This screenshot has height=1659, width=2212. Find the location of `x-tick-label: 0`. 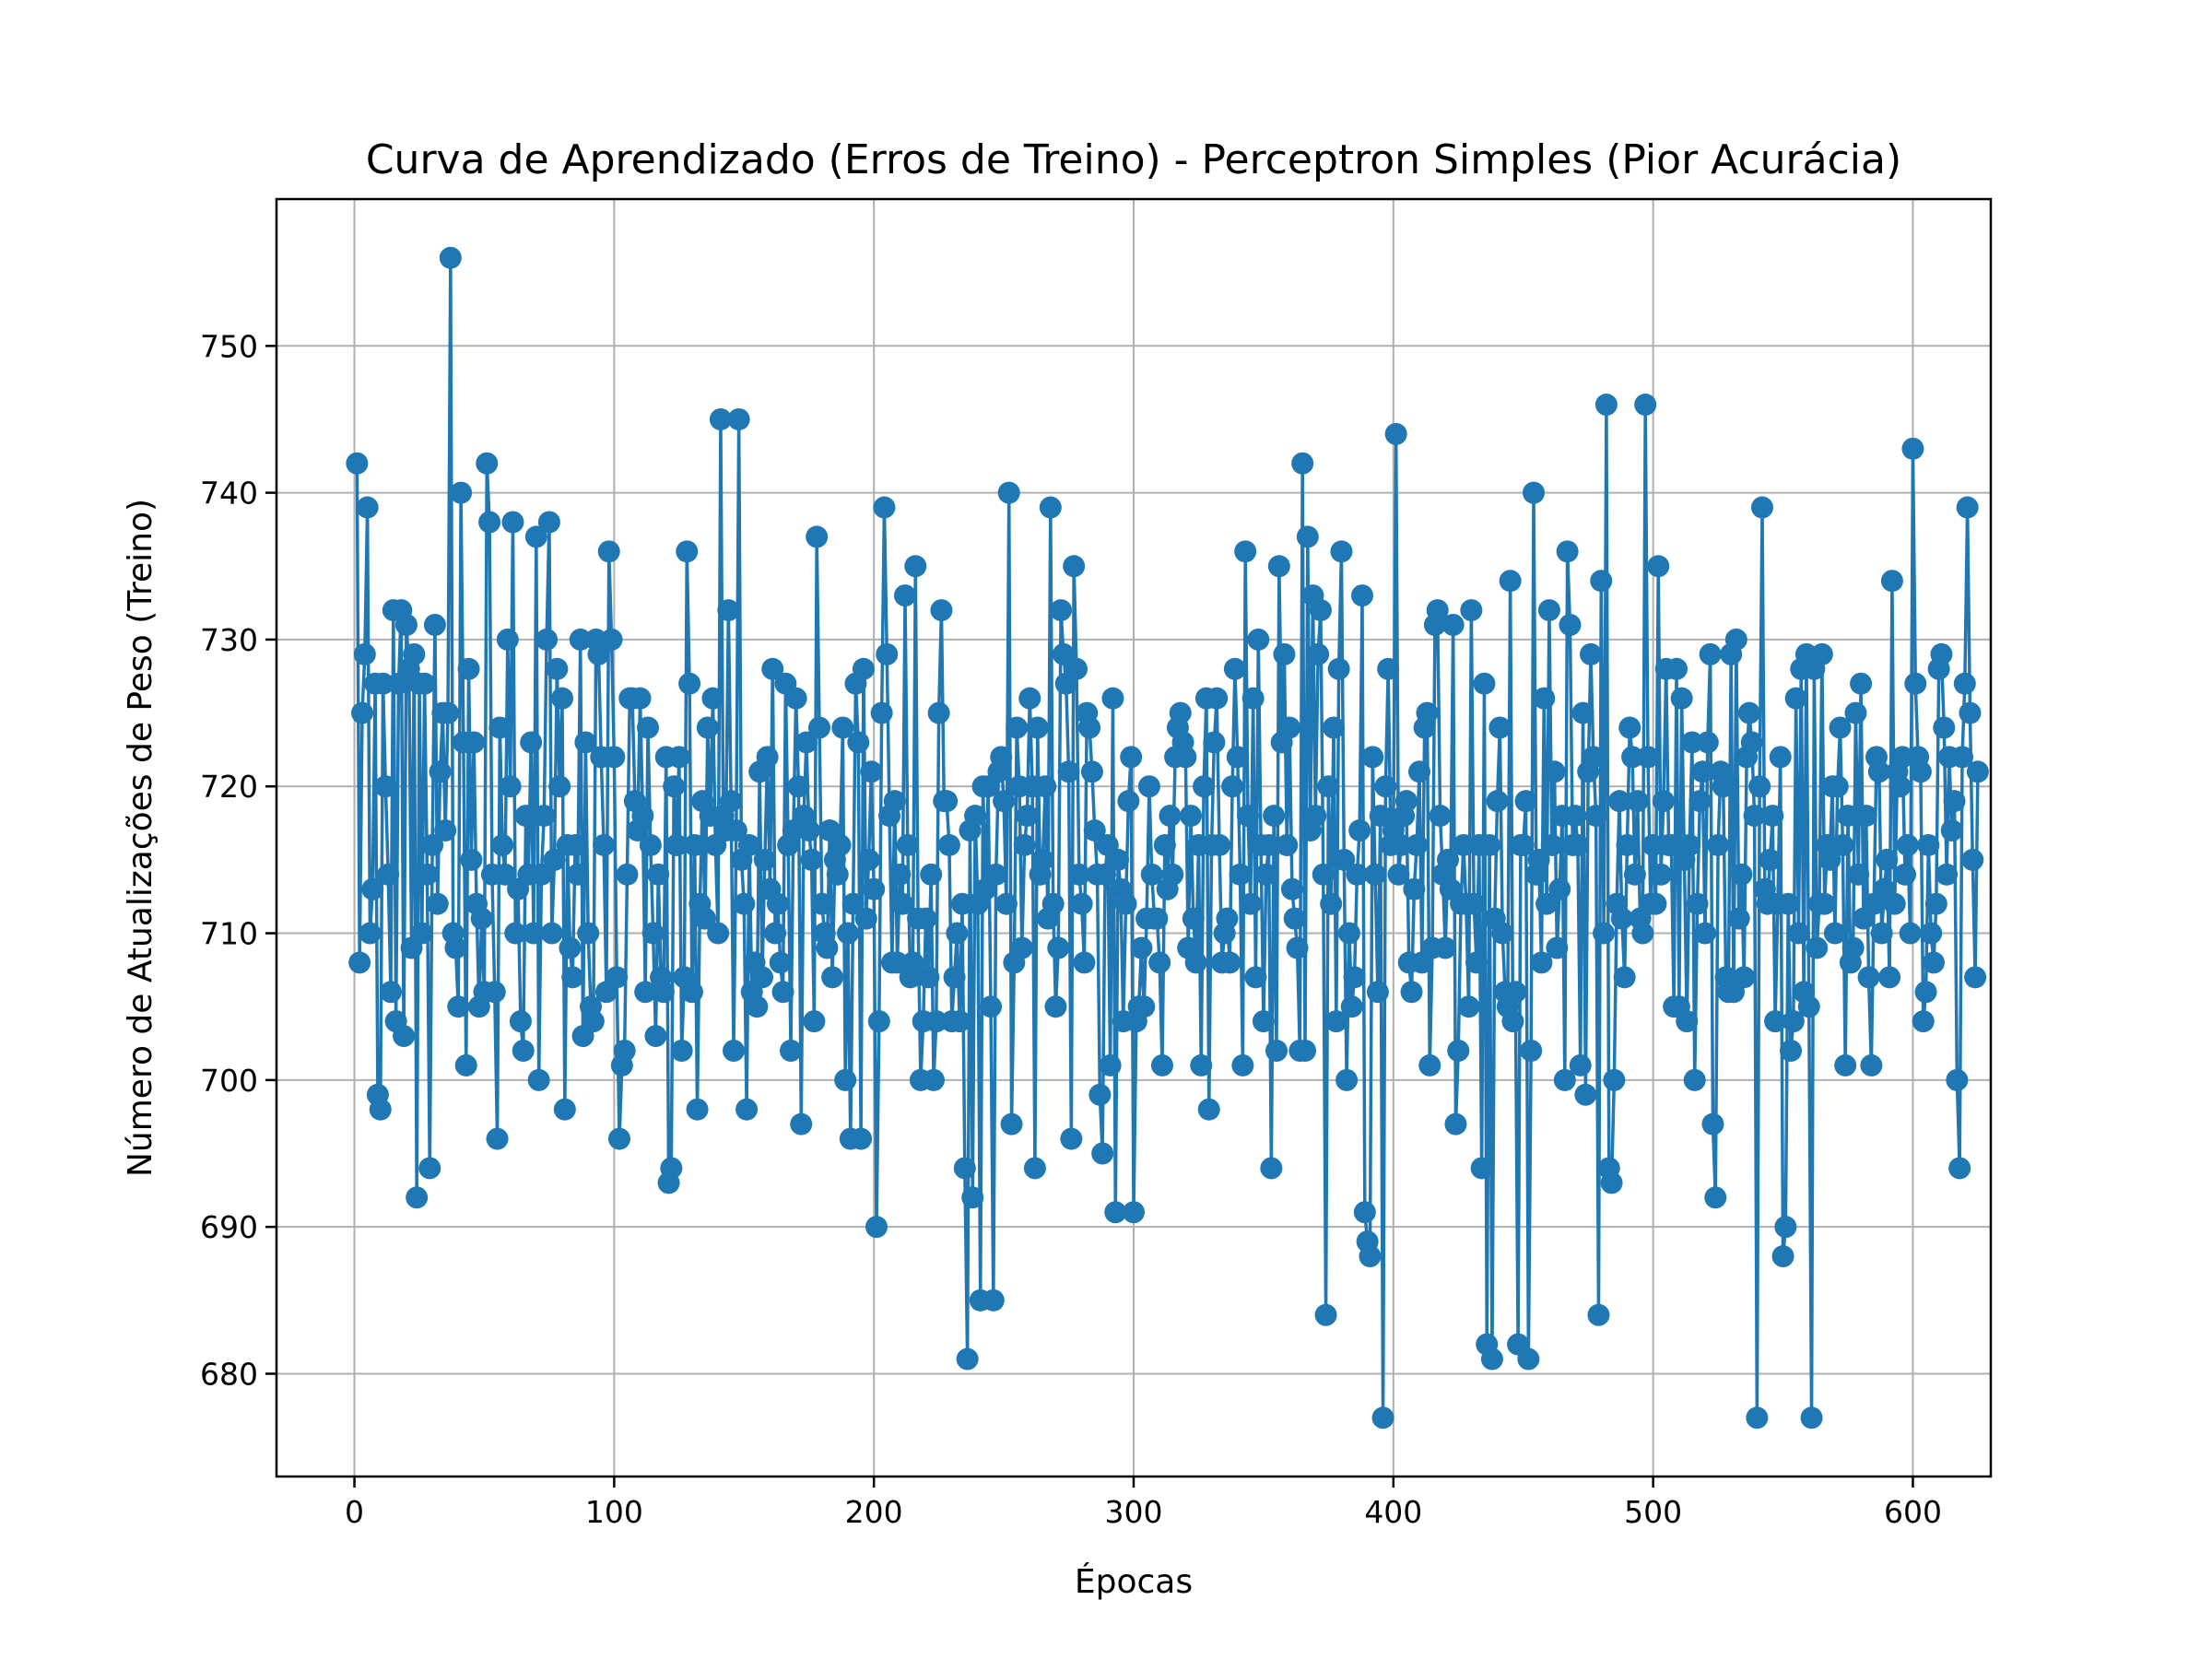

x-tick-label: 0 is located at coordinates (354, 1512).